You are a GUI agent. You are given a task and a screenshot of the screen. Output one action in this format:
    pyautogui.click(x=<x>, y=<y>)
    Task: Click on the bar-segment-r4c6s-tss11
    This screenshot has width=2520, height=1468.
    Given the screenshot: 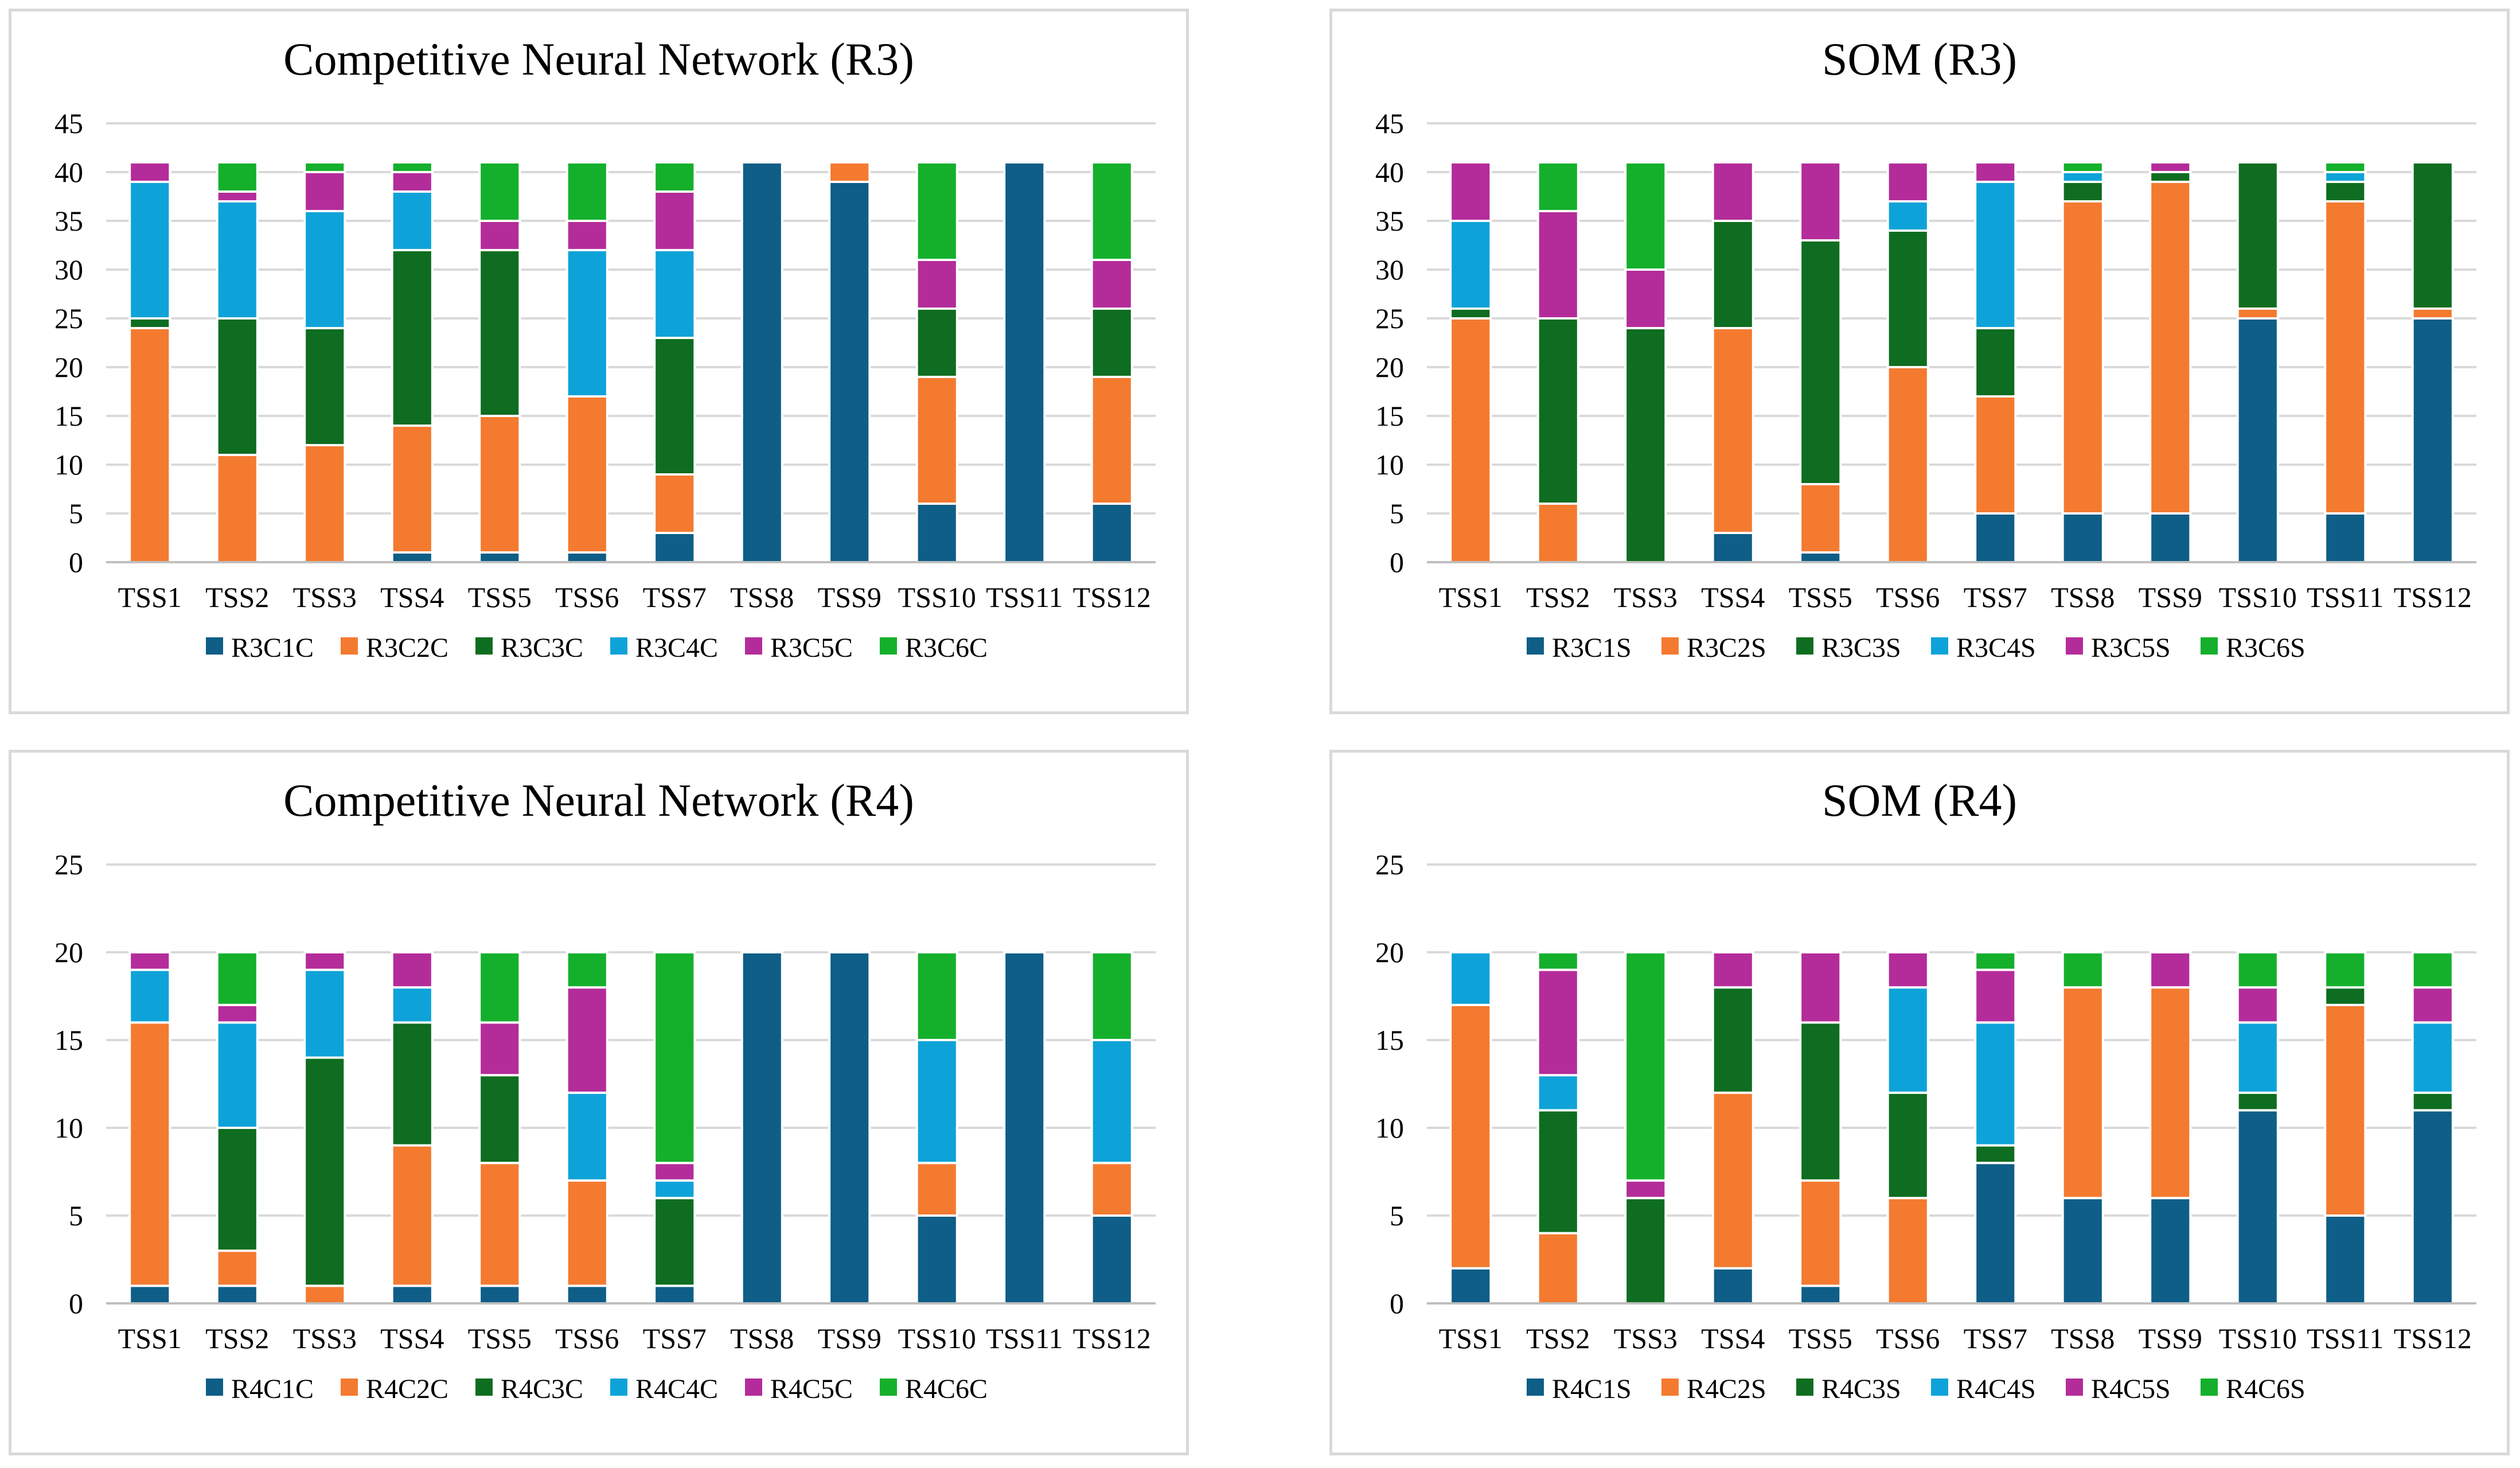 What is the action you would take?
    pyautogui.click(x=2345, y=970)
    